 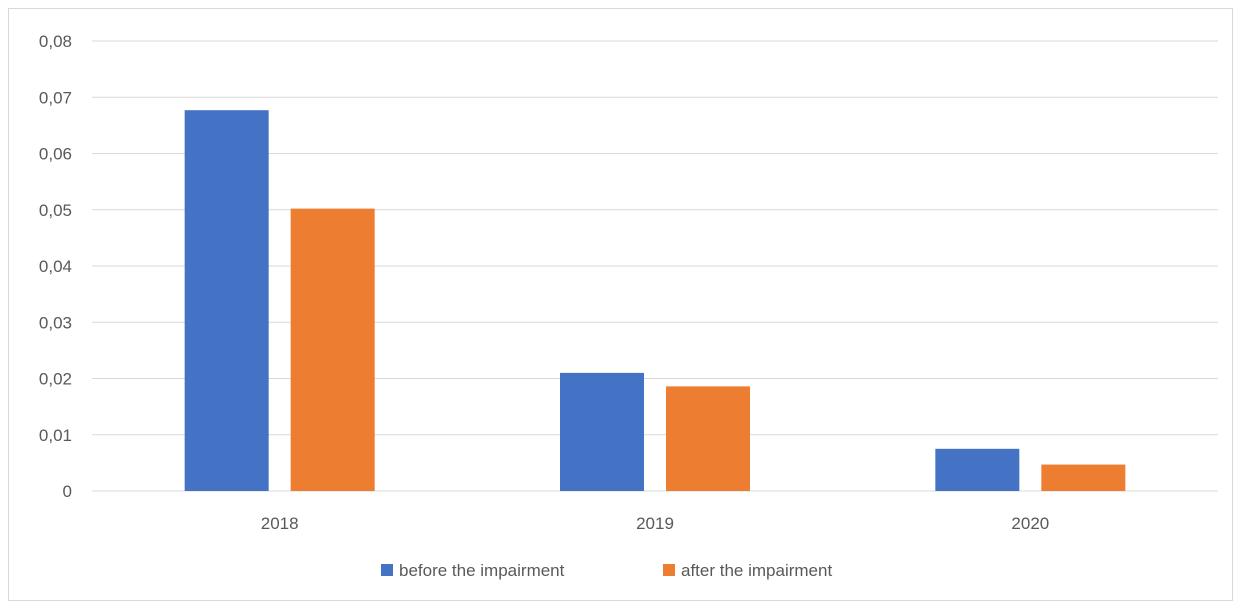 What do you see at coordinates (55, 210) in the screenshot?
I see `y-tick-label: 0,05` at bounding box center [55, 210].